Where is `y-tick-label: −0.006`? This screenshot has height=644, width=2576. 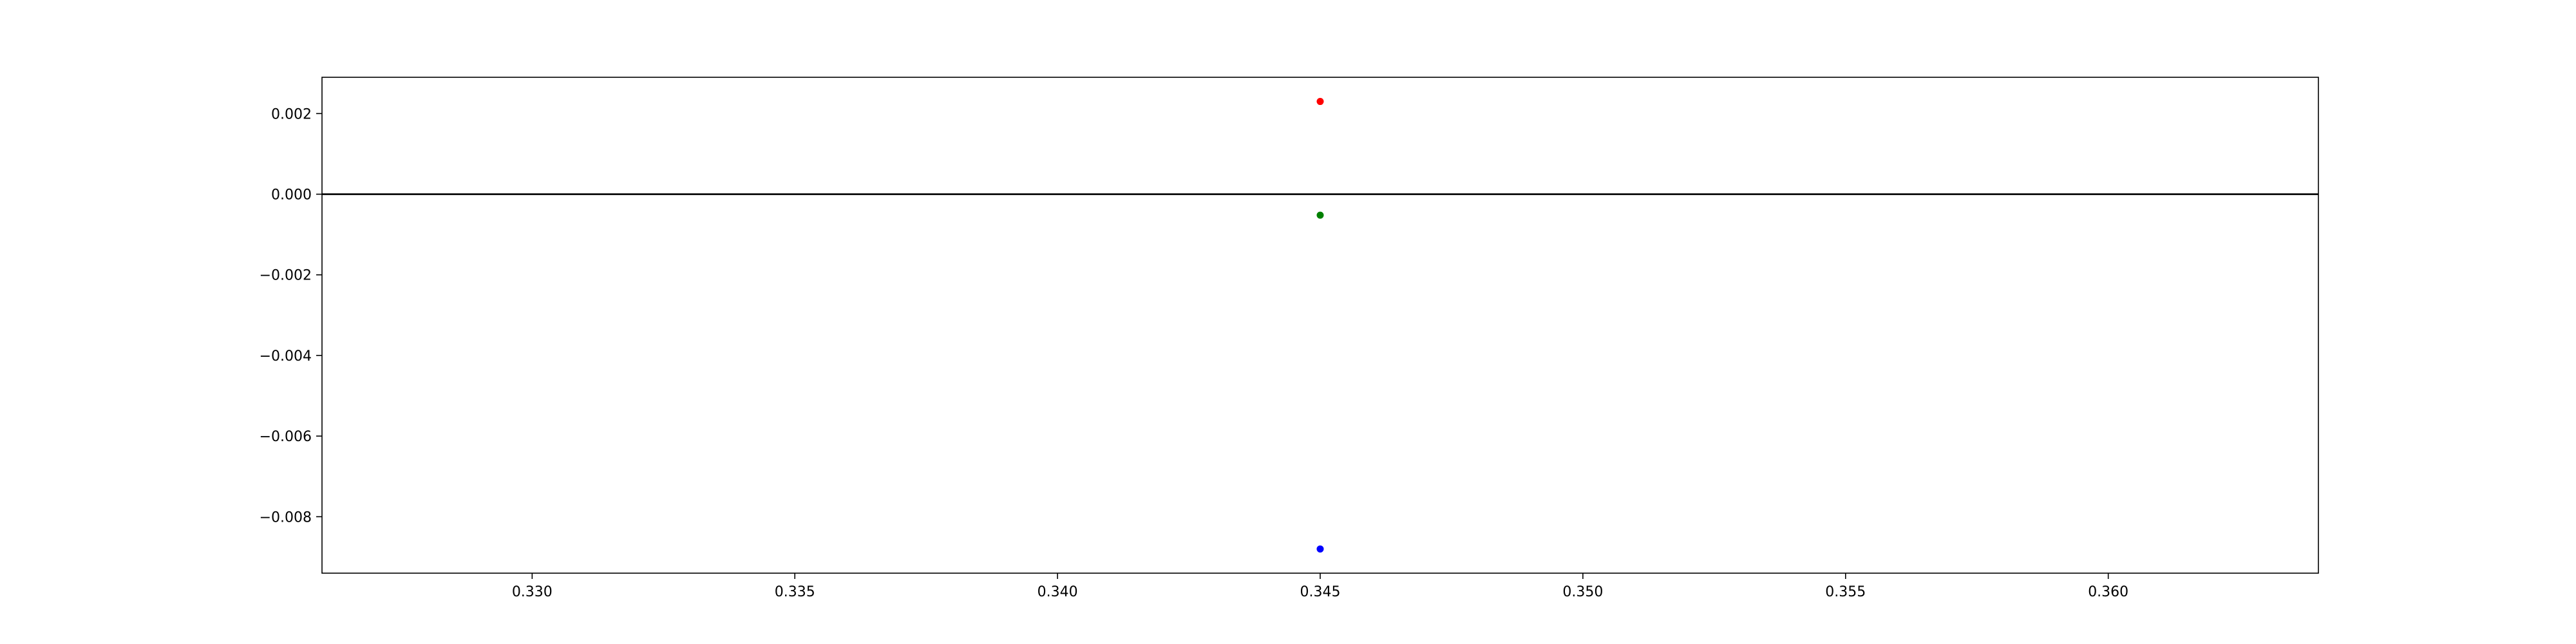 y-tick-label: −0.006 is located at coordinates (286, 437).